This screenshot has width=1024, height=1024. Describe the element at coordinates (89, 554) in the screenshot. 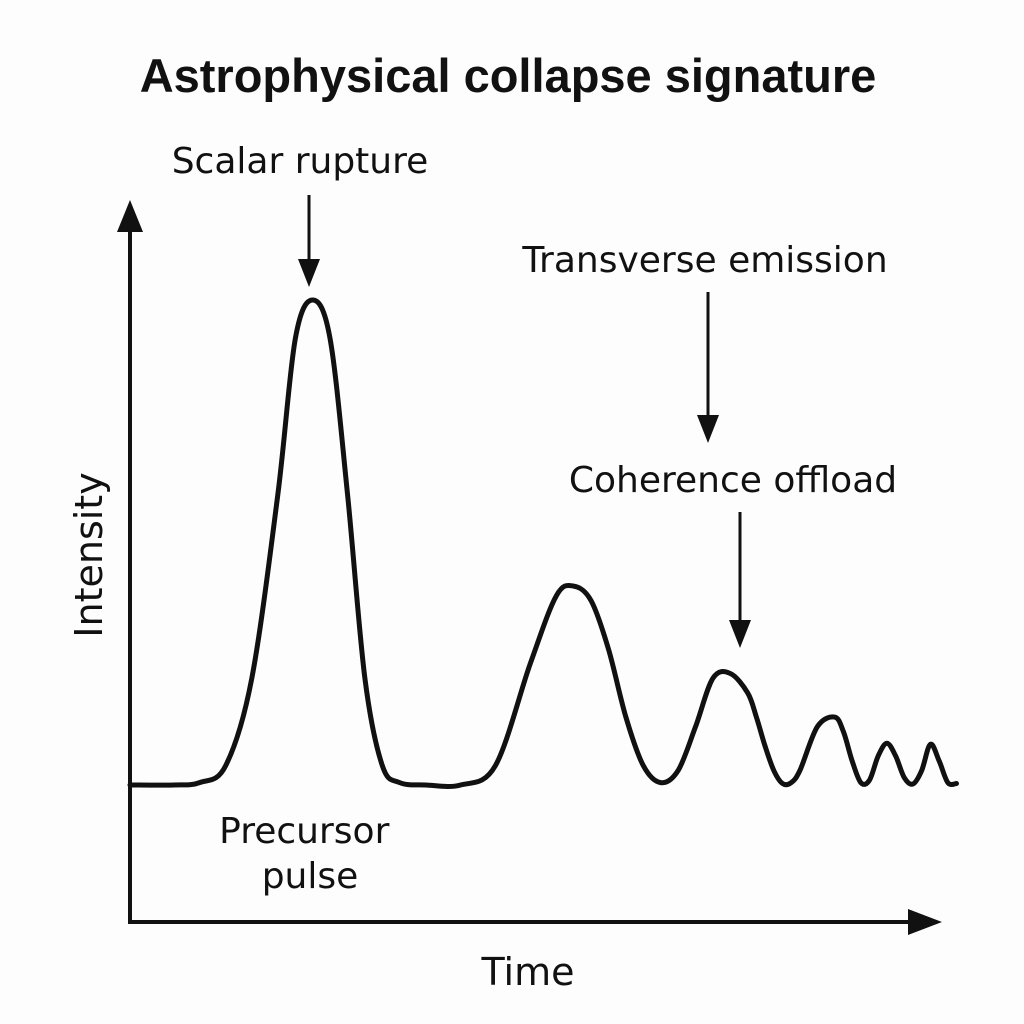

I see `y-axis-label: Intensity` at that location.